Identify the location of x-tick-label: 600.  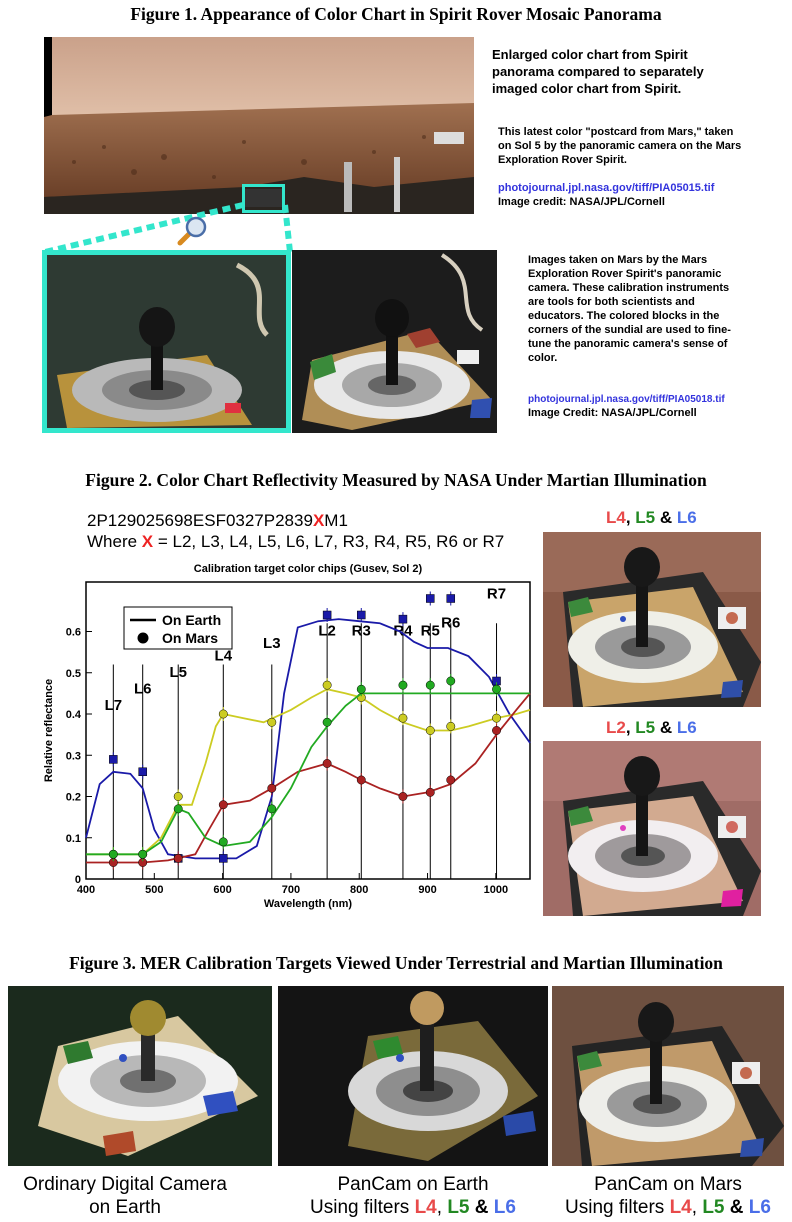
(222, 890).